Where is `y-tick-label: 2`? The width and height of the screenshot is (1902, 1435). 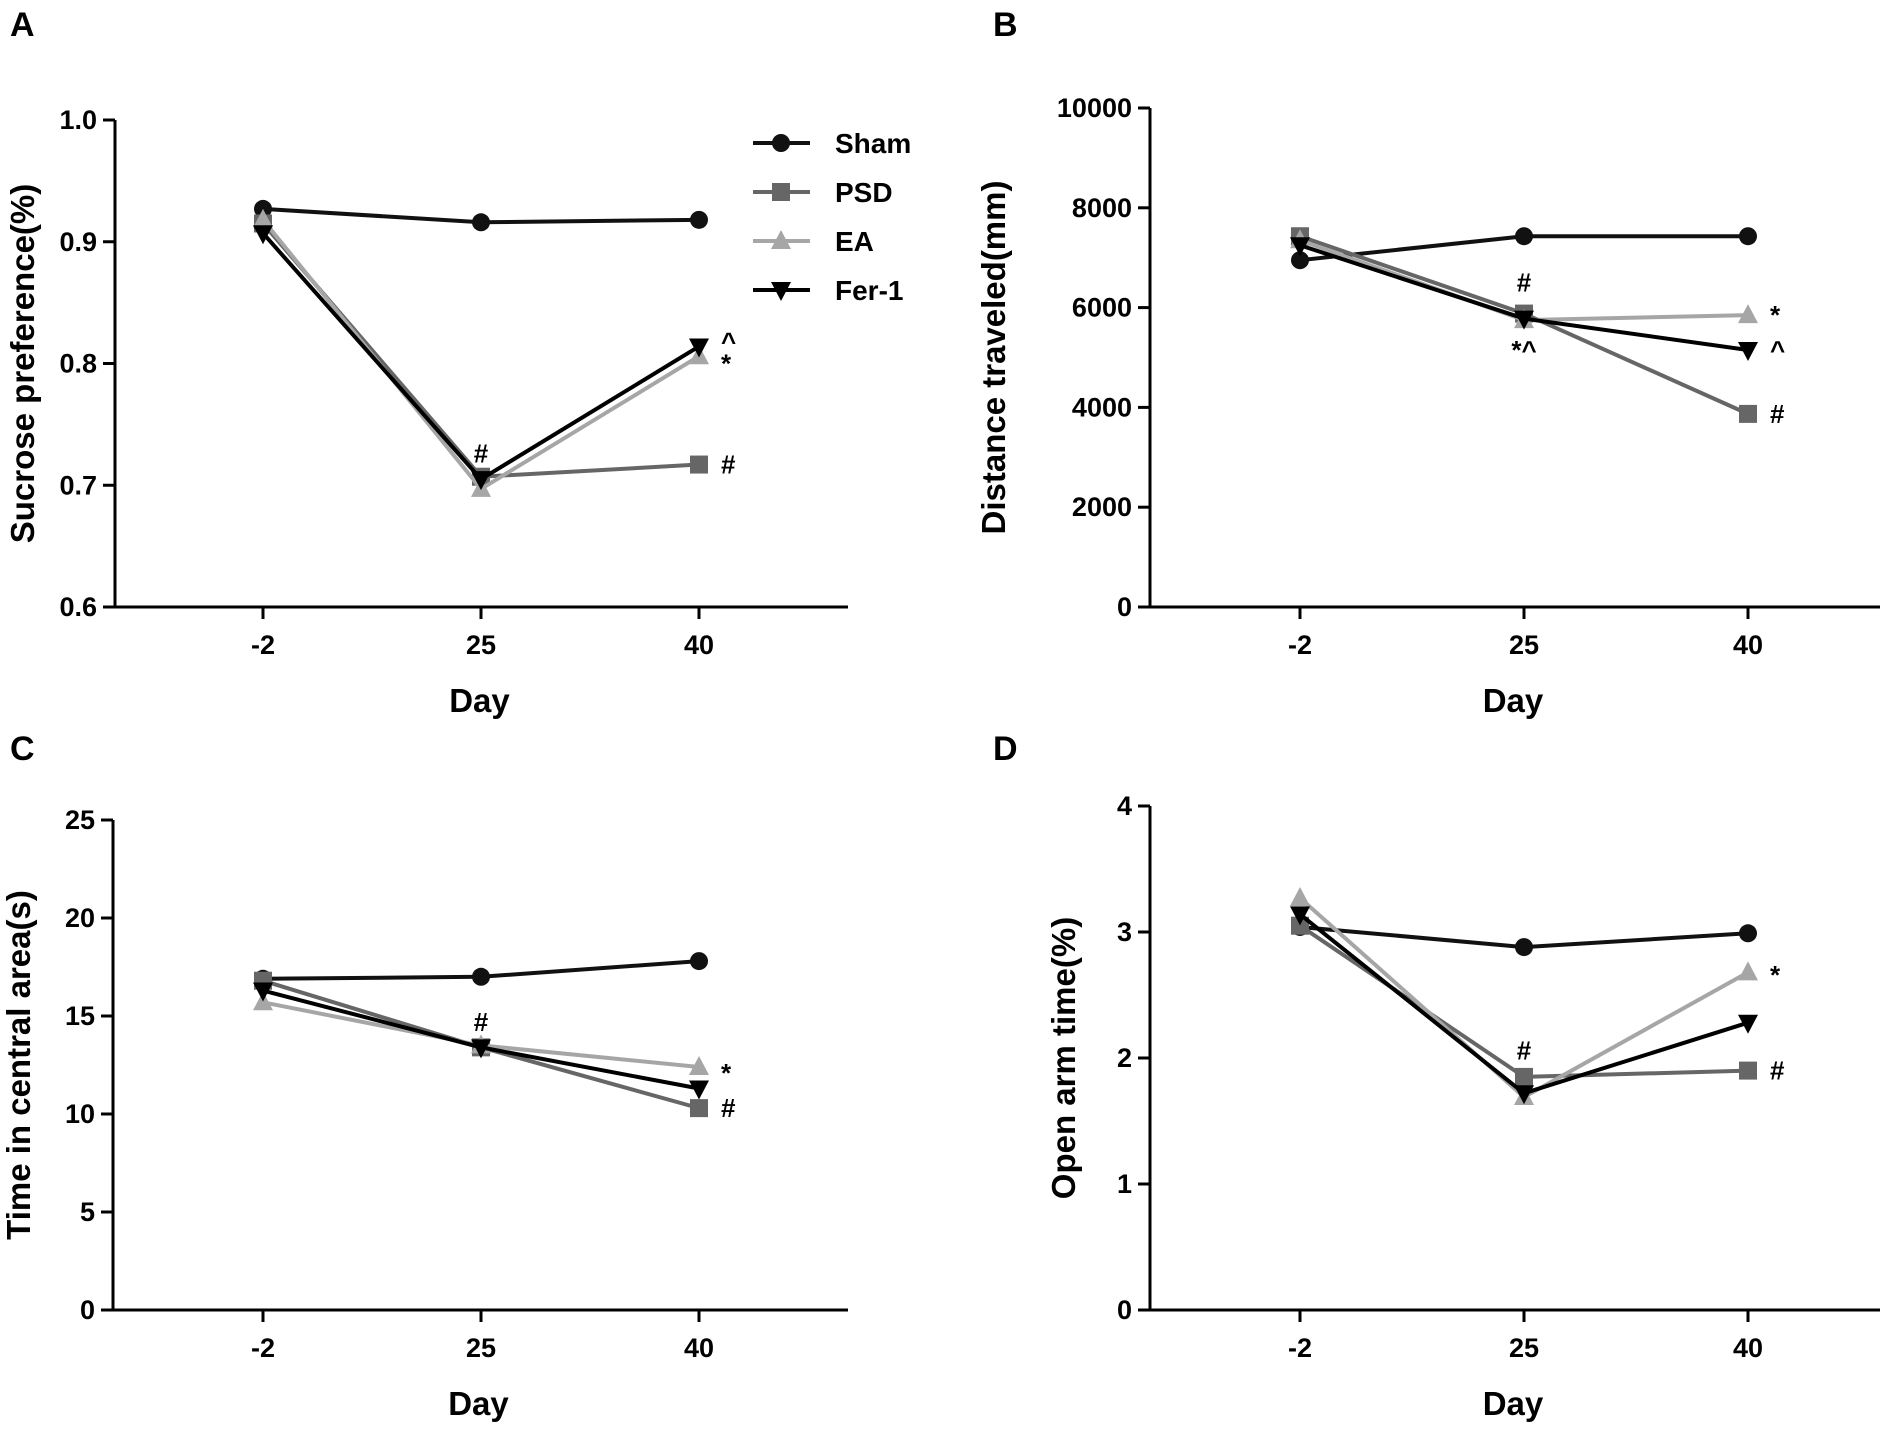
y-tick-label: 2 is located at coordinates (1124, 1058).